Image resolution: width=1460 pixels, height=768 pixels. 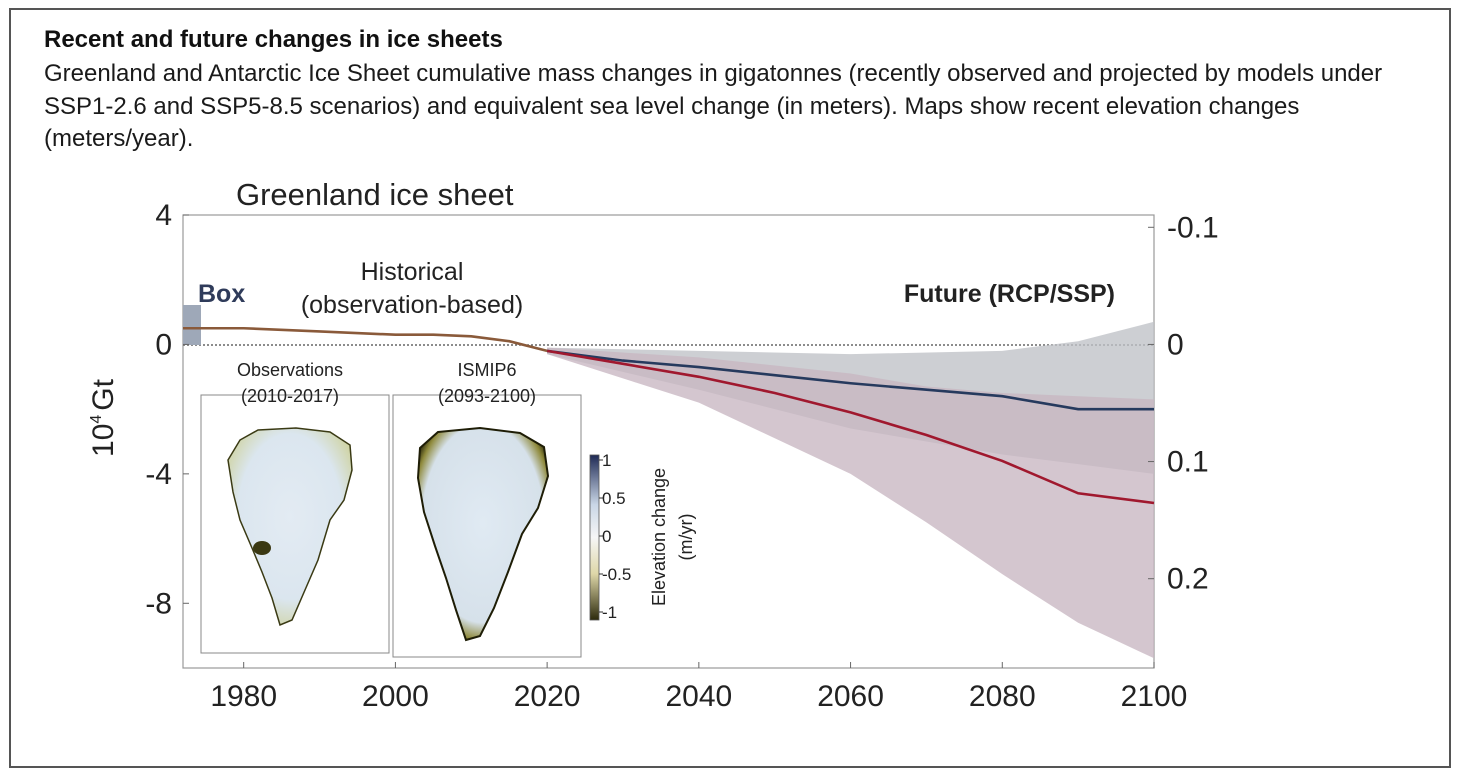 What do you see at coordinates (606, 536) in the screenshot?
I see `colorbar-tick-label-2: 0` at bounding box center [606, 536].